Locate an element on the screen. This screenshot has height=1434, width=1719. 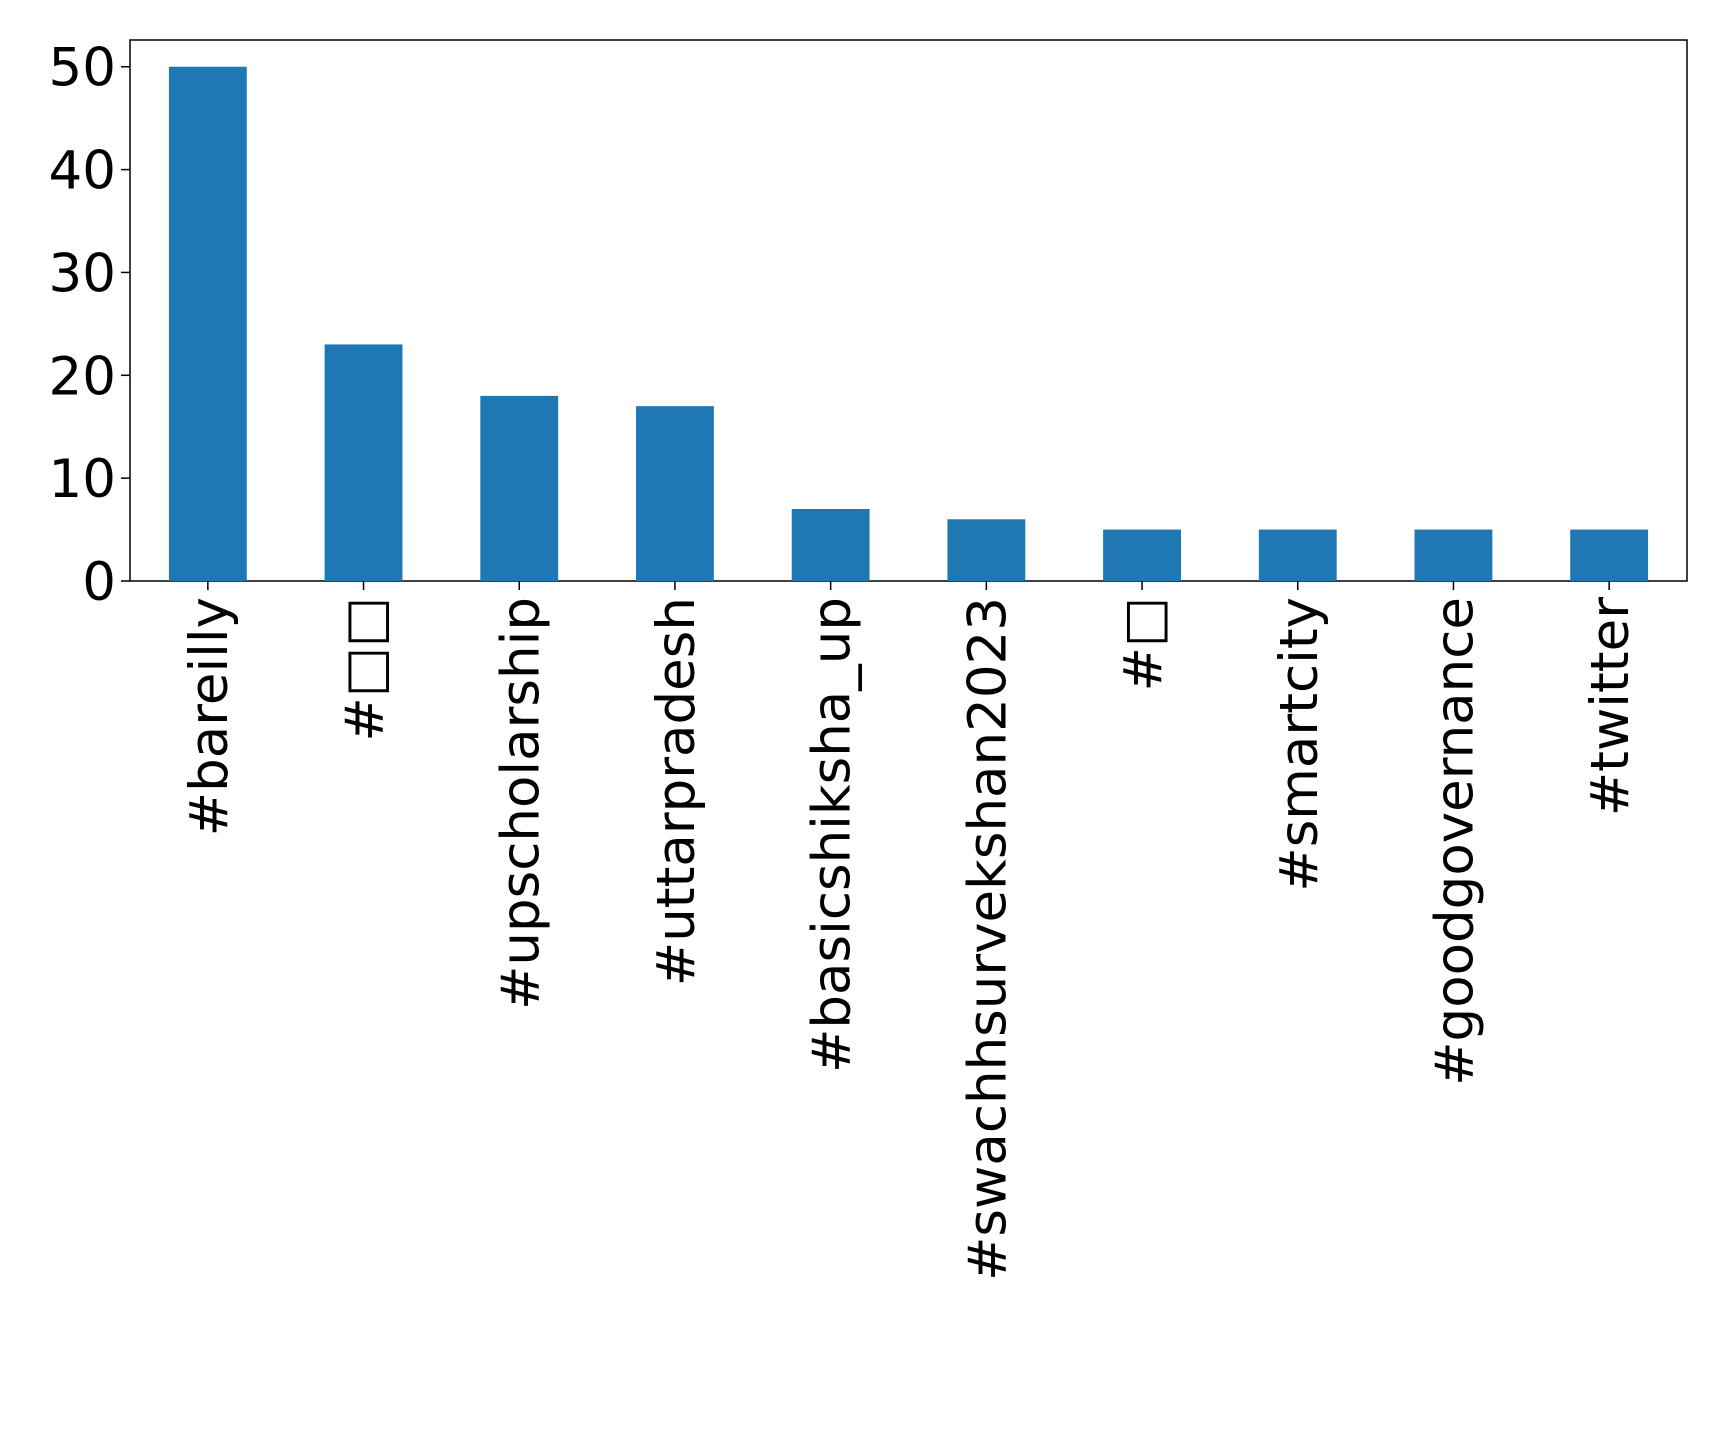
y-tick-label: 40 is located at coordinates (82, 171).